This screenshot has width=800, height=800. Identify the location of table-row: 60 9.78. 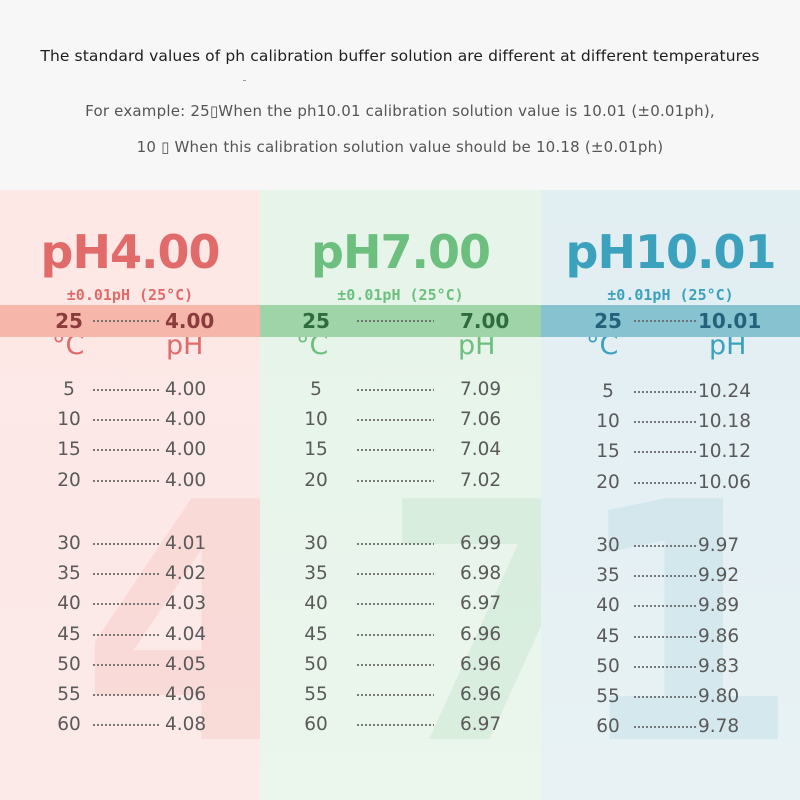
(670, 727).